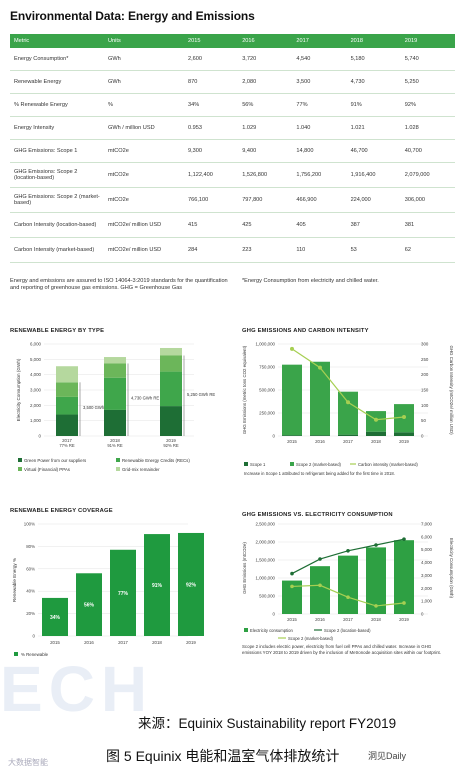 This screenshot has width=460, height=778. Describe the element at coordinates (427, 562) in the screenshot. I see `y2-tick-label: 4,000` at that location.